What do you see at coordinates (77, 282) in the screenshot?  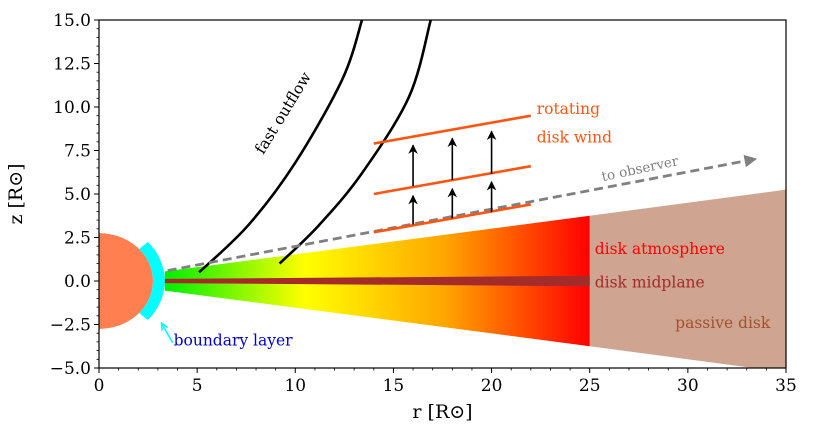 I see `y-tick-label: 0.0` at bounding box center [77, 282].